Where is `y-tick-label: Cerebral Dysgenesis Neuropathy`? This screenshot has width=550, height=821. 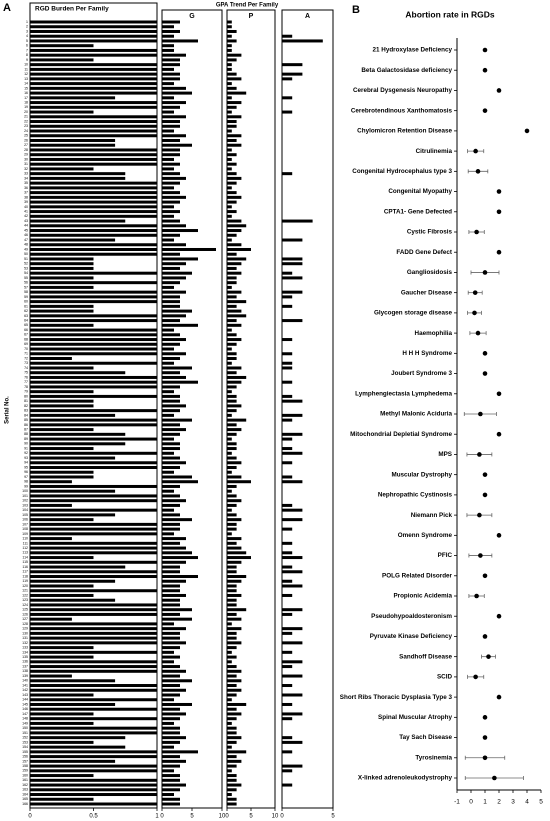 y-tick-label: Cerebral Dysgenesis Neuropathy is located at coordinates (403, 90).